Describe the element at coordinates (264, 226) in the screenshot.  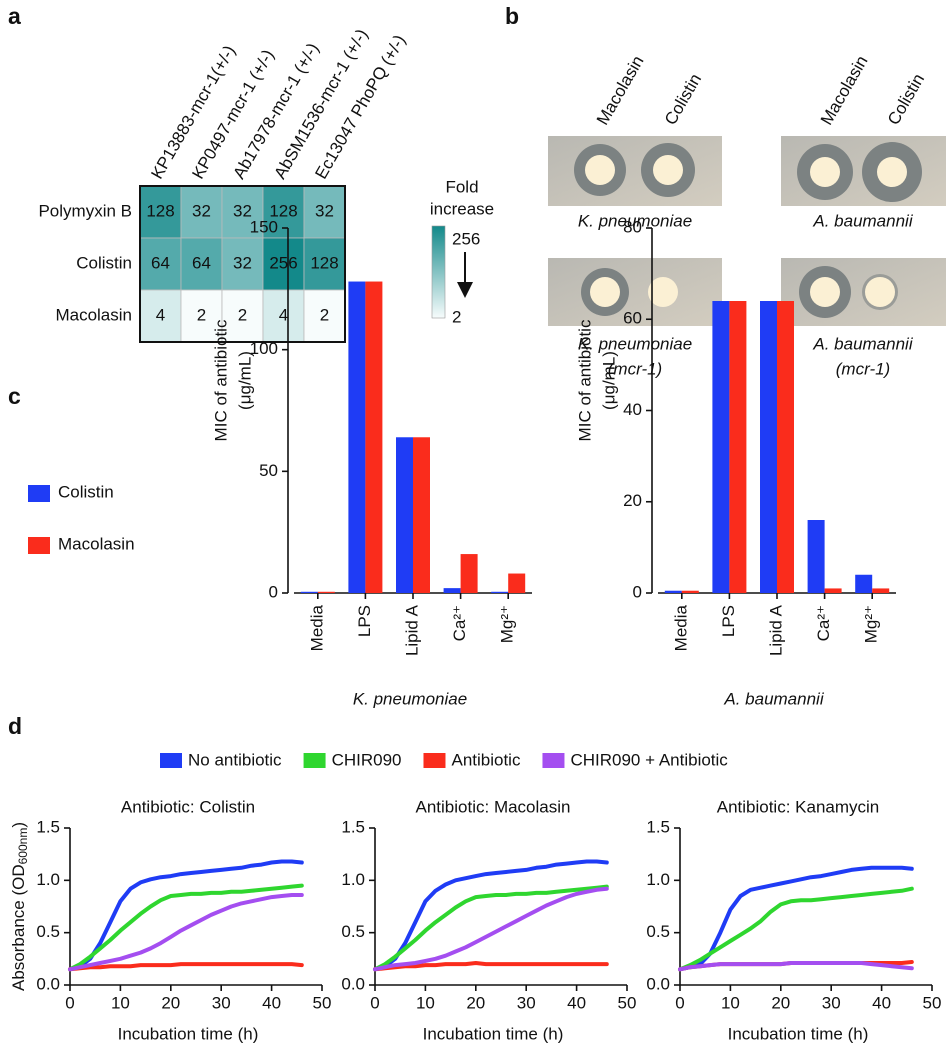
I see `y-tick-label: 150` at that location.